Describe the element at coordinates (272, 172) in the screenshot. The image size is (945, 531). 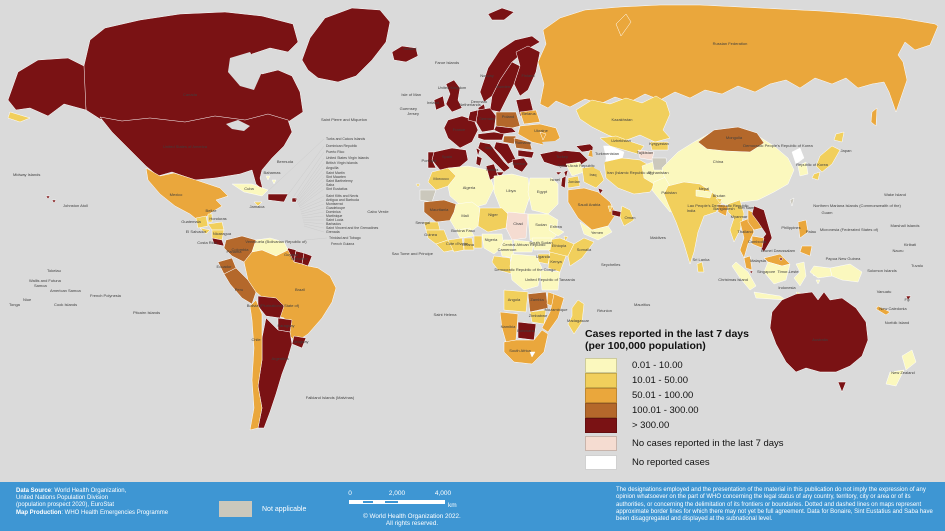
I see `map-label: Bahamas` at that location.